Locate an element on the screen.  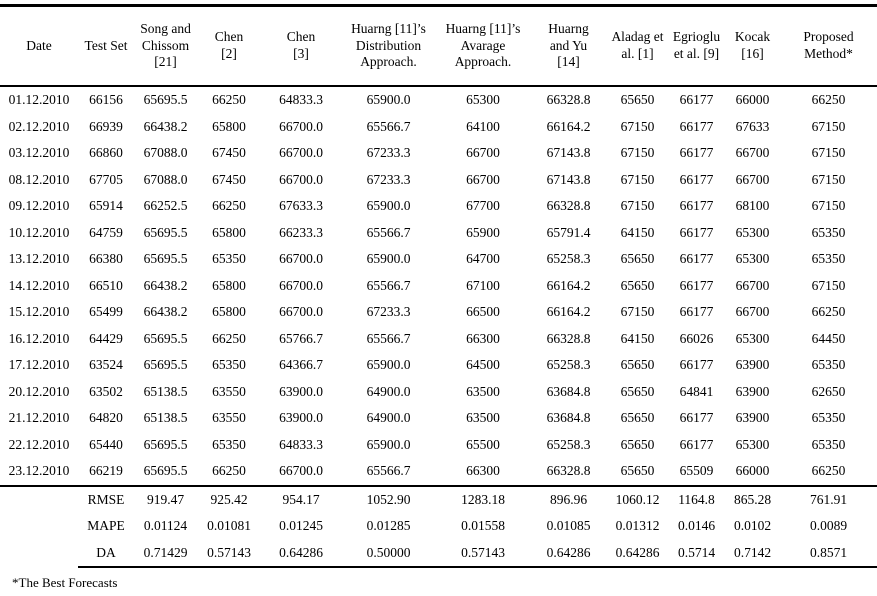
cell-huarng-11-distribution: 67233.3 is located at coordinates (388, 312).